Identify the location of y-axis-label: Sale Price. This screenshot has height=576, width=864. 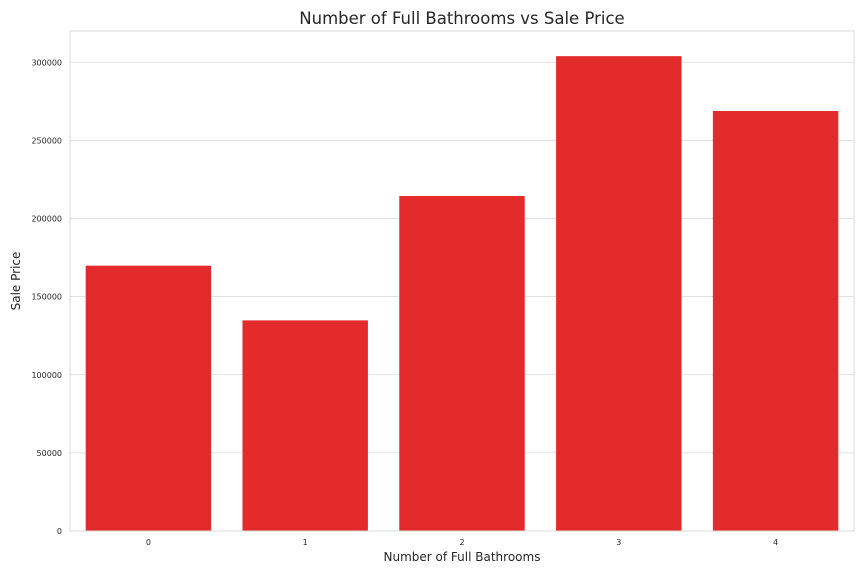
(16, 281).